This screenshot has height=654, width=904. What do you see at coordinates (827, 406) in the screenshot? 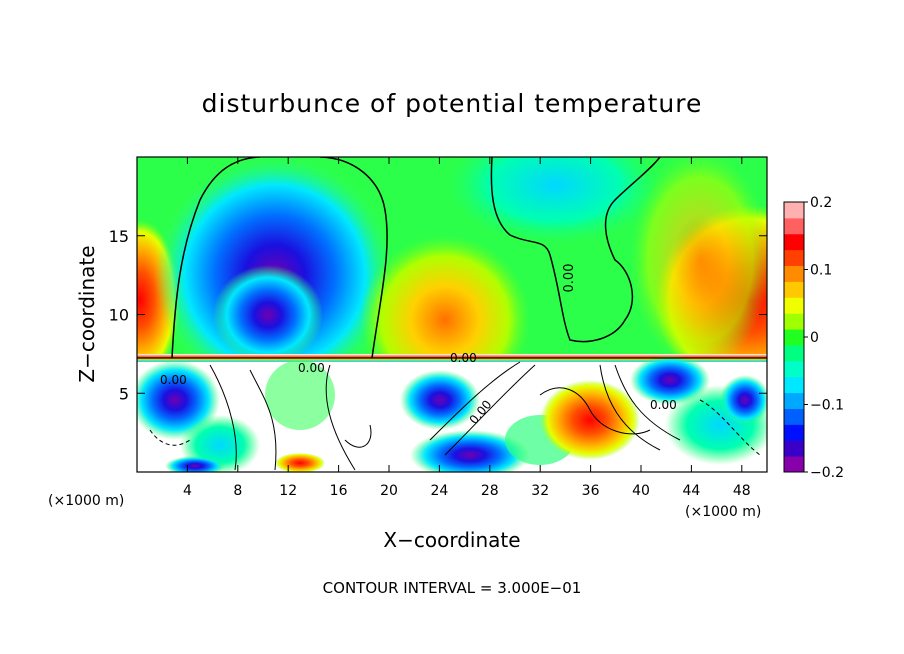
I see `colorbar-tick-label: −0.1` at bounding box center [827, 406].